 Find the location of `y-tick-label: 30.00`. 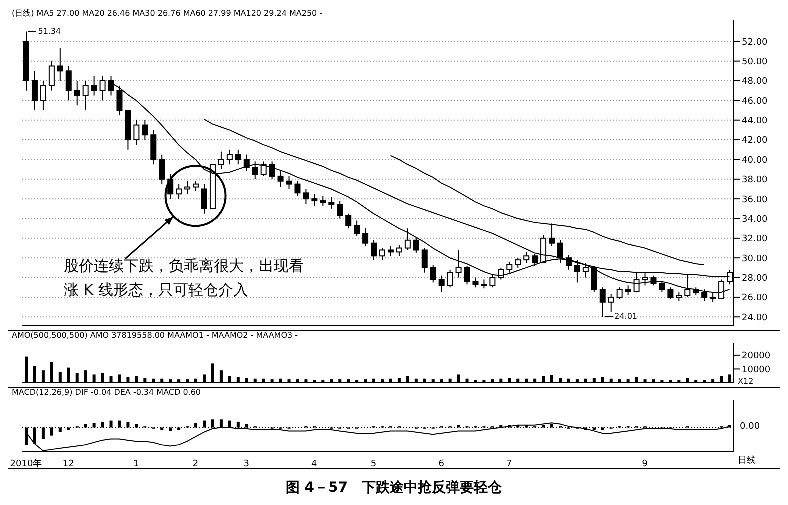

y-tick-label: 30.00 is located at coordinates (755, 259).